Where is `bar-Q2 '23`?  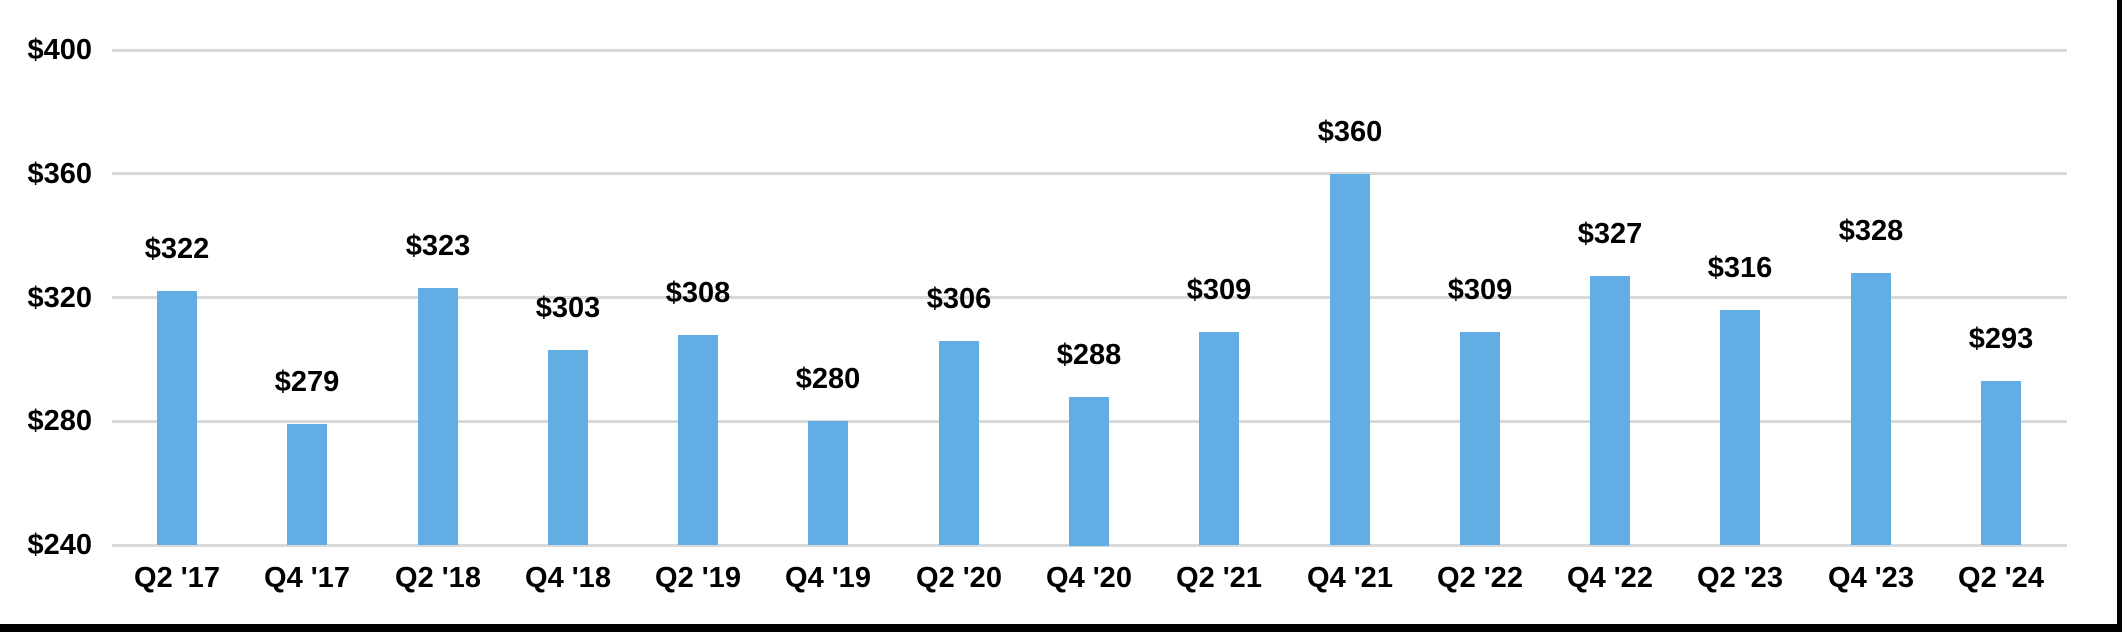
bar-Q2 '23 is located at coordinates (1740, 427).